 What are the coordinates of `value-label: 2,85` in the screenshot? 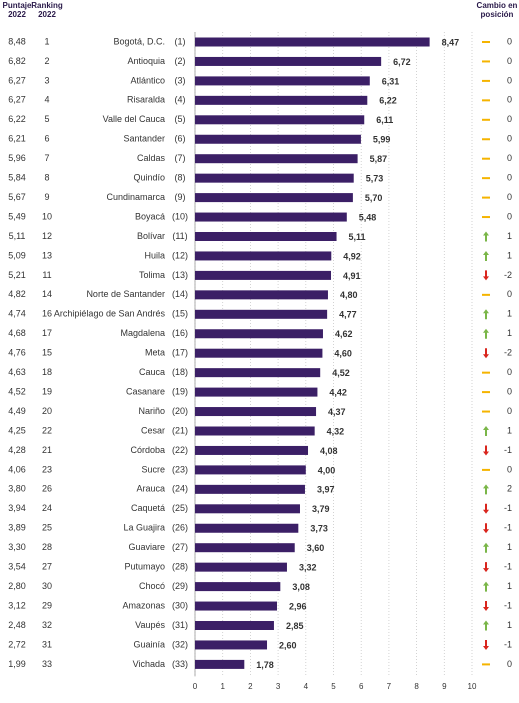 It's located at (295, 626).